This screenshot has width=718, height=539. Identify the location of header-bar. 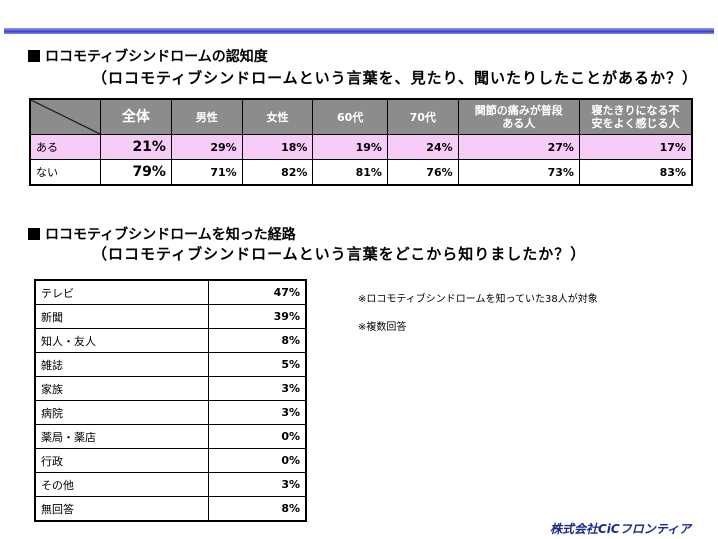
(359, 31).